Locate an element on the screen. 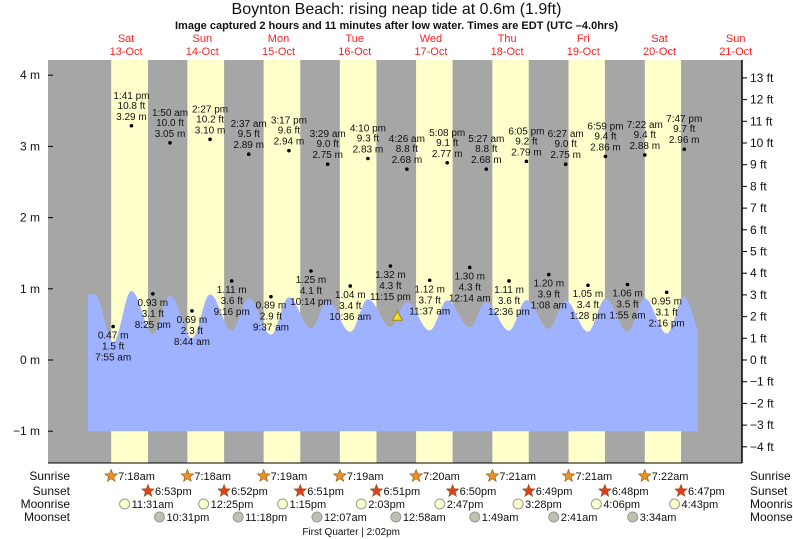 This screenshot has width=793, height=539. row-label-moonrise-right: Moonrise is located at coordinates (771, 504).